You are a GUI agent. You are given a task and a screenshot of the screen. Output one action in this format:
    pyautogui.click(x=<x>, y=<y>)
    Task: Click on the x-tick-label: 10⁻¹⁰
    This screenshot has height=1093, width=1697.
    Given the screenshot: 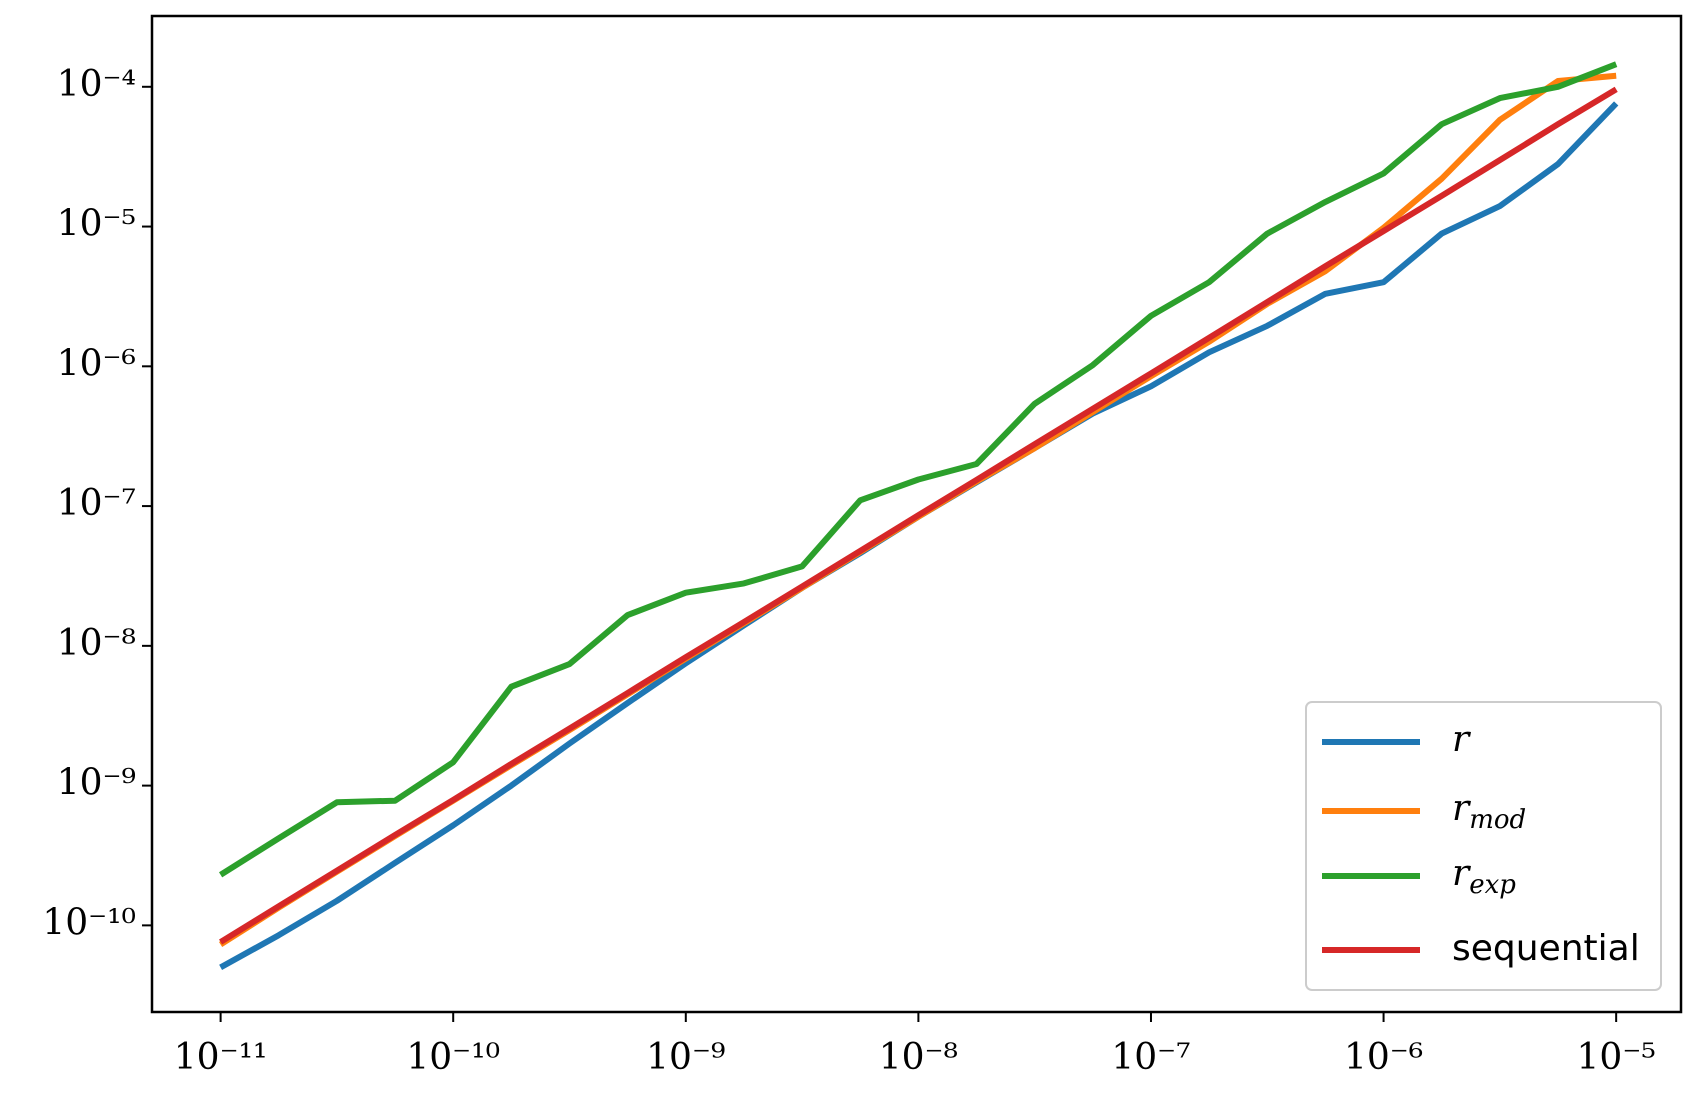 What is the action you would take?
    pyautogui.click(x=453, y=1057)
    